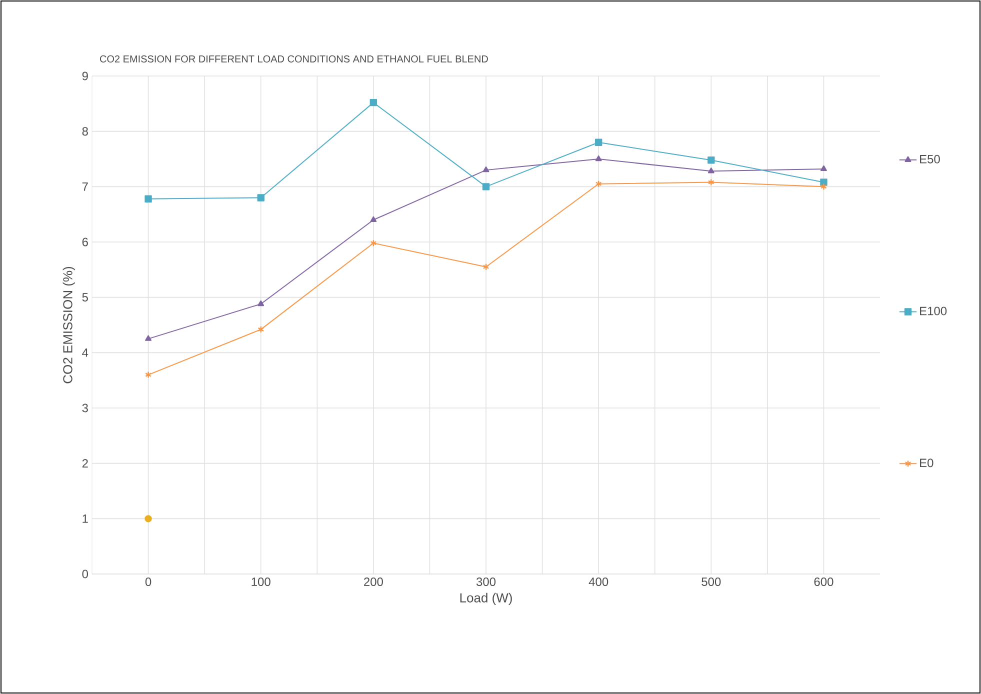 This screenshot has width=981, height=694. I want to click on y-tick-label: 6, so click(85, 242).